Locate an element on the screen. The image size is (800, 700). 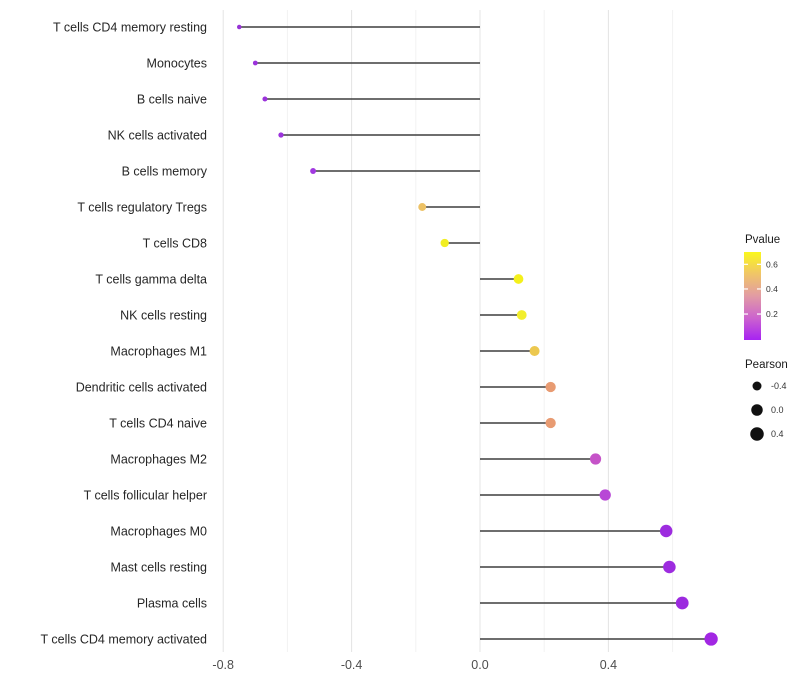
y-axis-label: T cells CD4 naive is located at coordinates (158, 424).